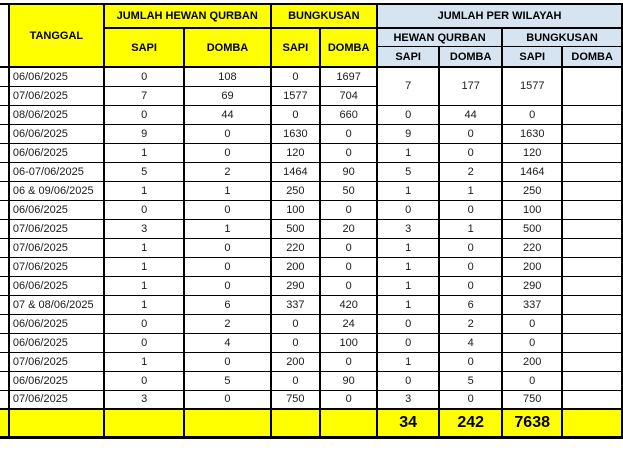 Image resolution: width=623 pixels, height=467 pixels. Describe the element at coordinates (227, 76) in the screenshot. I see `qurban-domba-cell: 108` at that location.